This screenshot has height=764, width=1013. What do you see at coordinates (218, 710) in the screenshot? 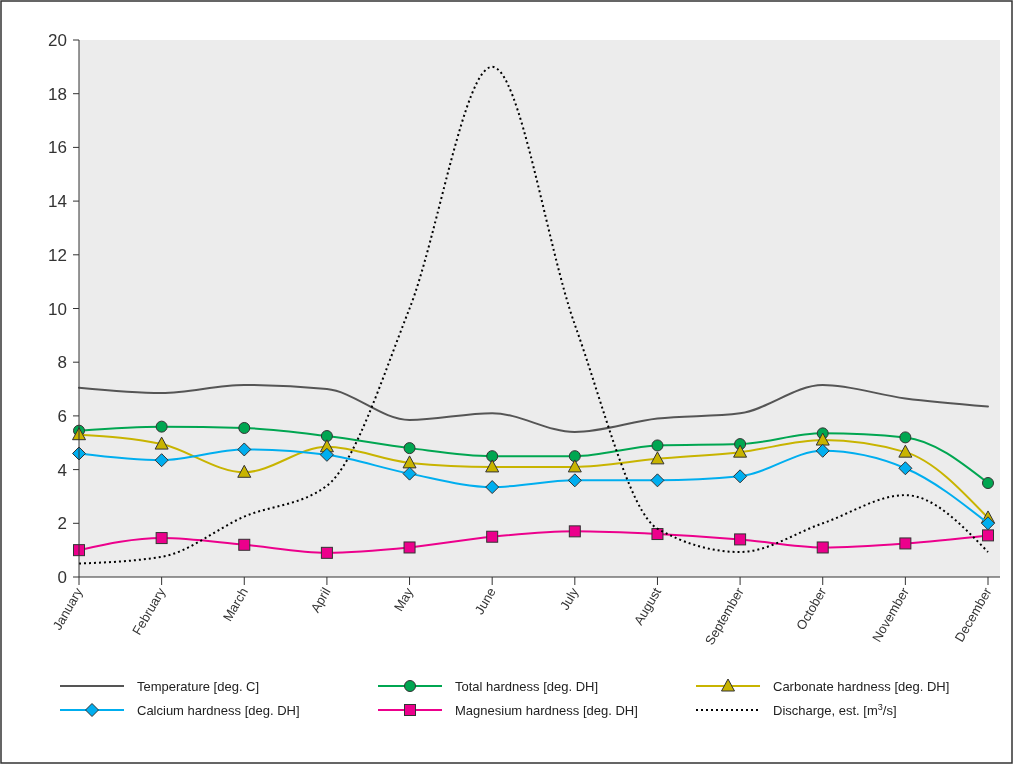
I see `legend-label: Calcium hardness [deg. DH]` at bounding box center [218, 710].